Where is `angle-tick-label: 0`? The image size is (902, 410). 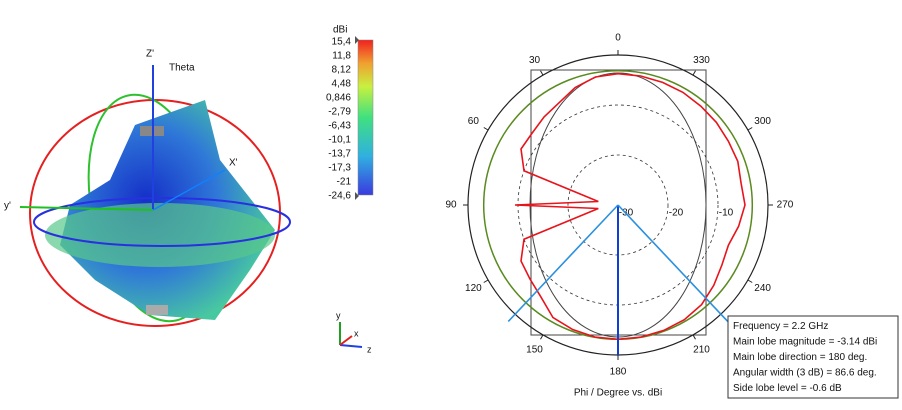
angle-tick-label: 0 is located at coordinates (618, 38).